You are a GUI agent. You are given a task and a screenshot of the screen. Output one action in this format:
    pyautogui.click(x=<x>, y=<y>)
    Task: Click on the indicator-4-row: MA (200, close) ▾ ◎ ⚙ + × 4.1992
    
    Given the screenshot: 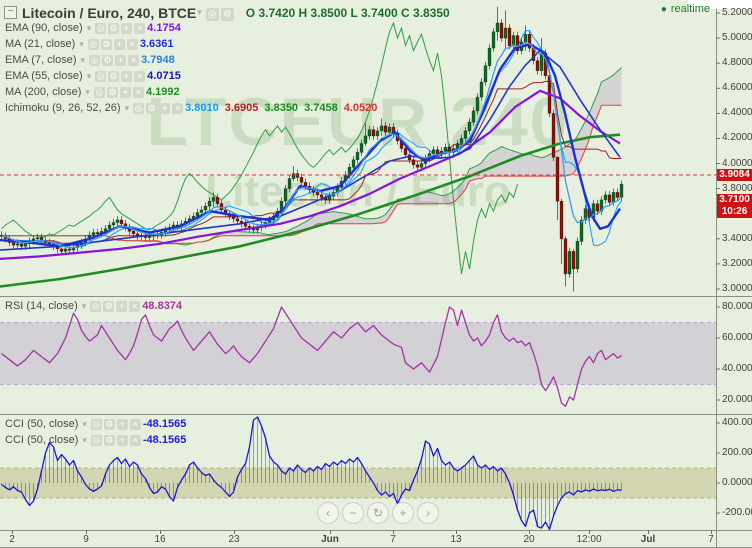 What is the action you would take?
    pyautogui.click(x=194, y=92)
    